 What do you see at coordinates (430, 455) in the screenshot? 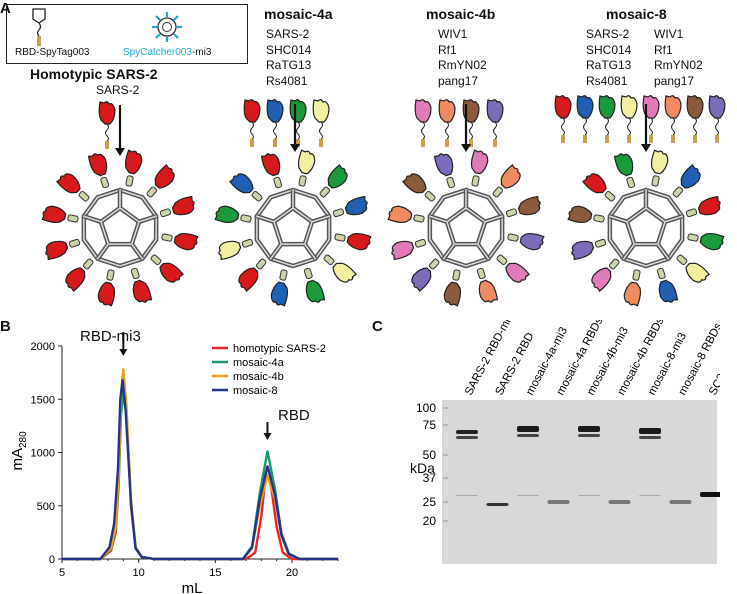
I see `marker-label: 50` at bounding box center [430, 455].